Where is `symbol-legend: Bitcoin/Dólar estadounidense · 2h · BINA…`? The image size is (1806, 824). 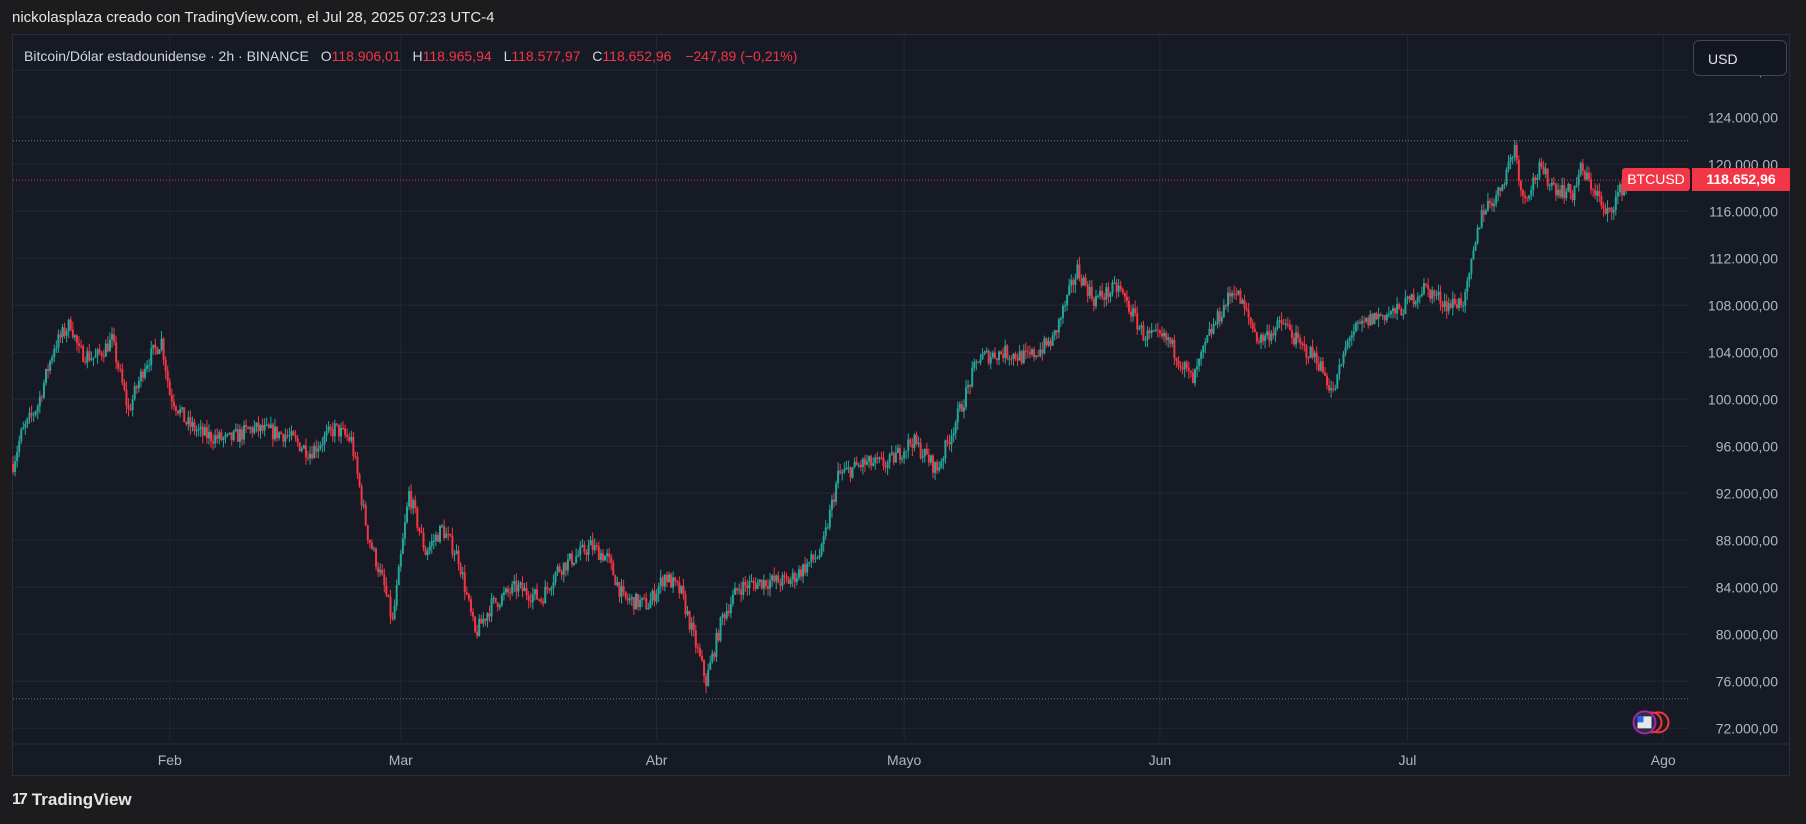 symbol-legend: Bitcoin/Dólar estadounidense · 2h · BINA… is located at coordinates (410, 56).